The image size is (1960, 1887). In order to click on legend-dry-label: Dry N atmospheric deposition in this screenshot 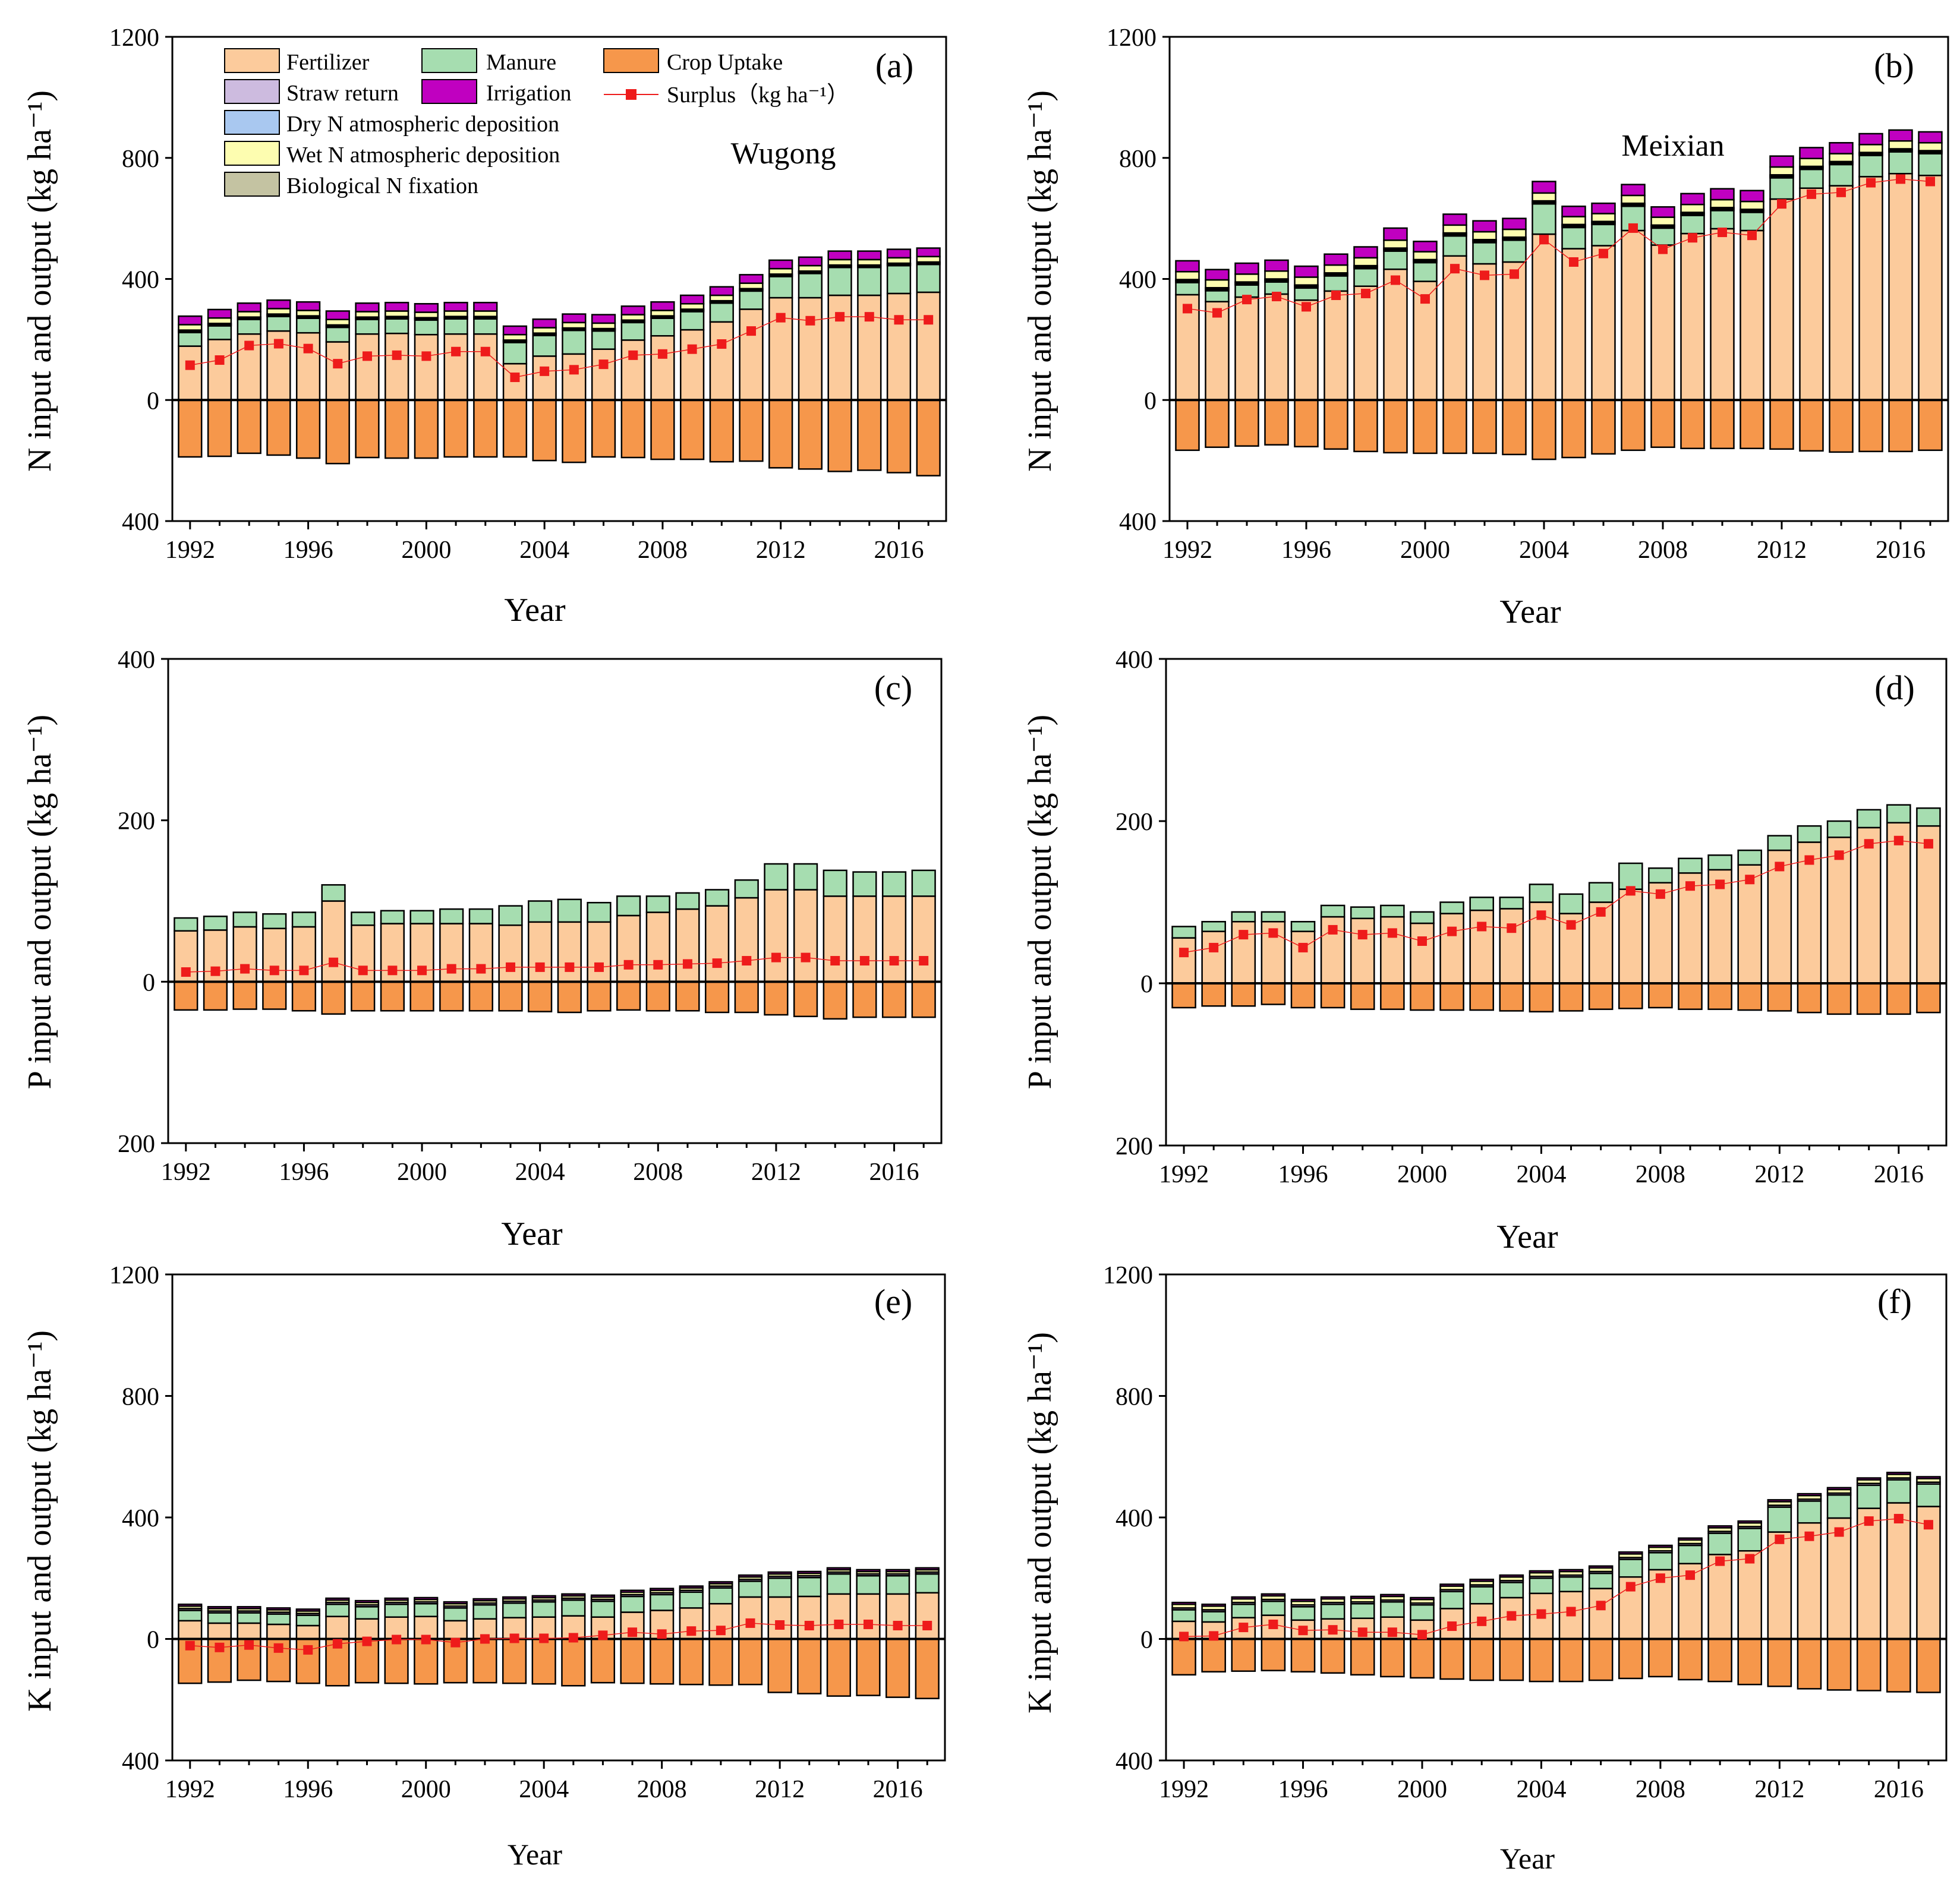, I will do `click(422, 124)`.